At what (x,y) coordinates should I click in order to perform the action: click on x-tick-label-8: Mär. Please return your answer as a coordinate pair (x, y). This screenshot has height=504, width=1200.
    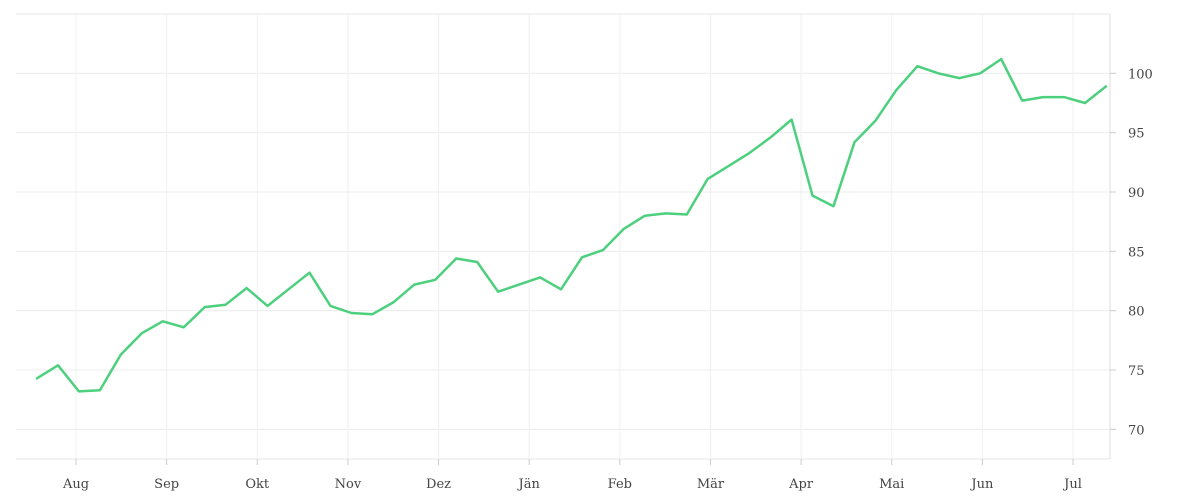
    Looking at the image, I should click on (711, 484).